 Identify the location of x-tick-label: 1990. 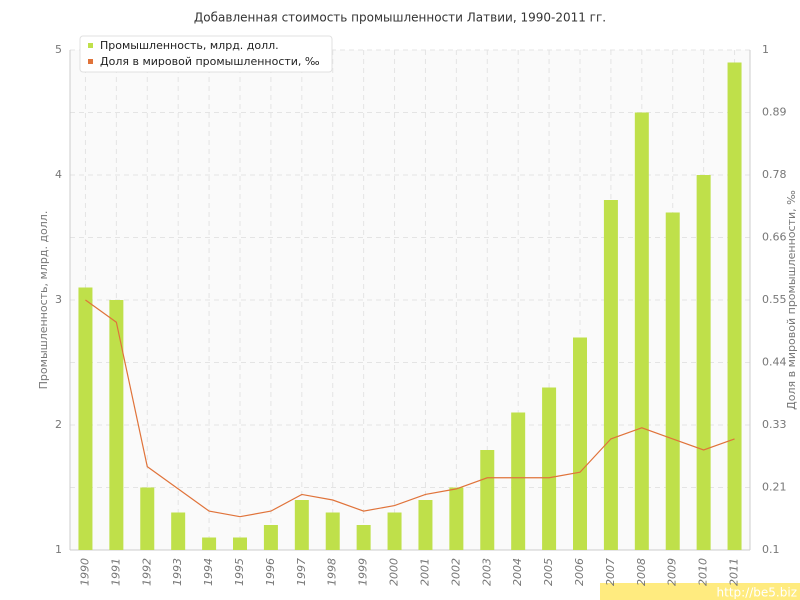
(84, 572).